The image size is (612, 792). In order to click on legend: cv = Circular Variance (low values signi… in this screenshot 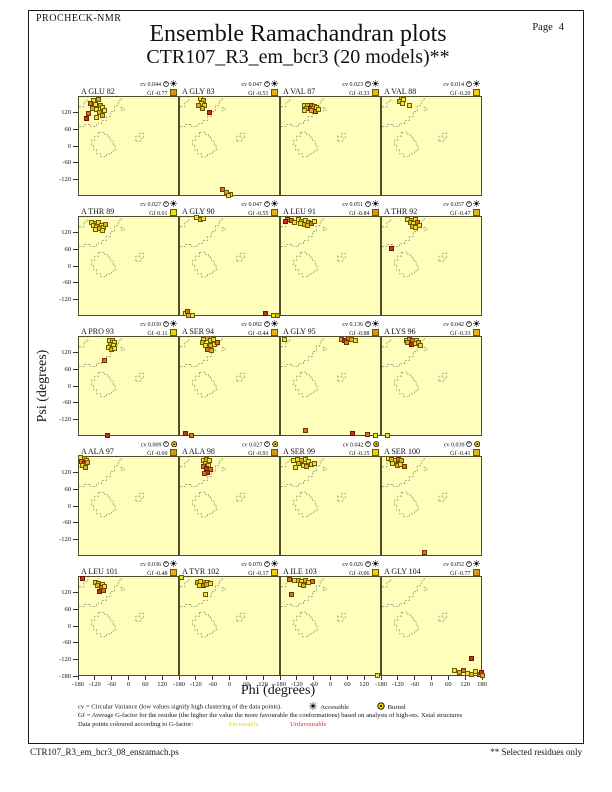, I will do `click(324, 715)`.